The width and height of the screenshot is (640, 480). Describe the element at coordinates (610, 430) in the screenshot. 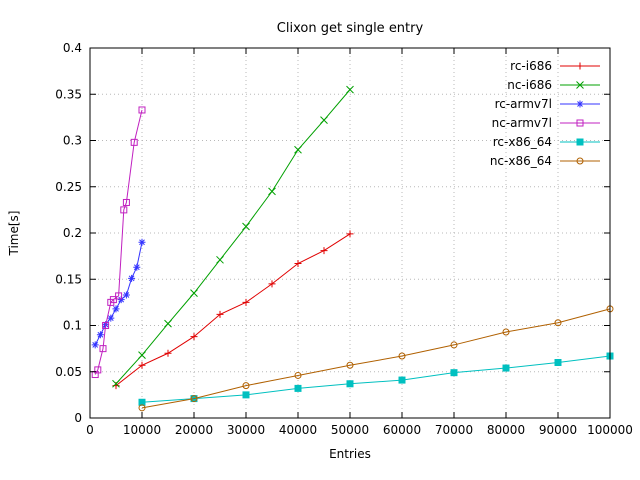

I see `x-tick-label: 100000` at that location.